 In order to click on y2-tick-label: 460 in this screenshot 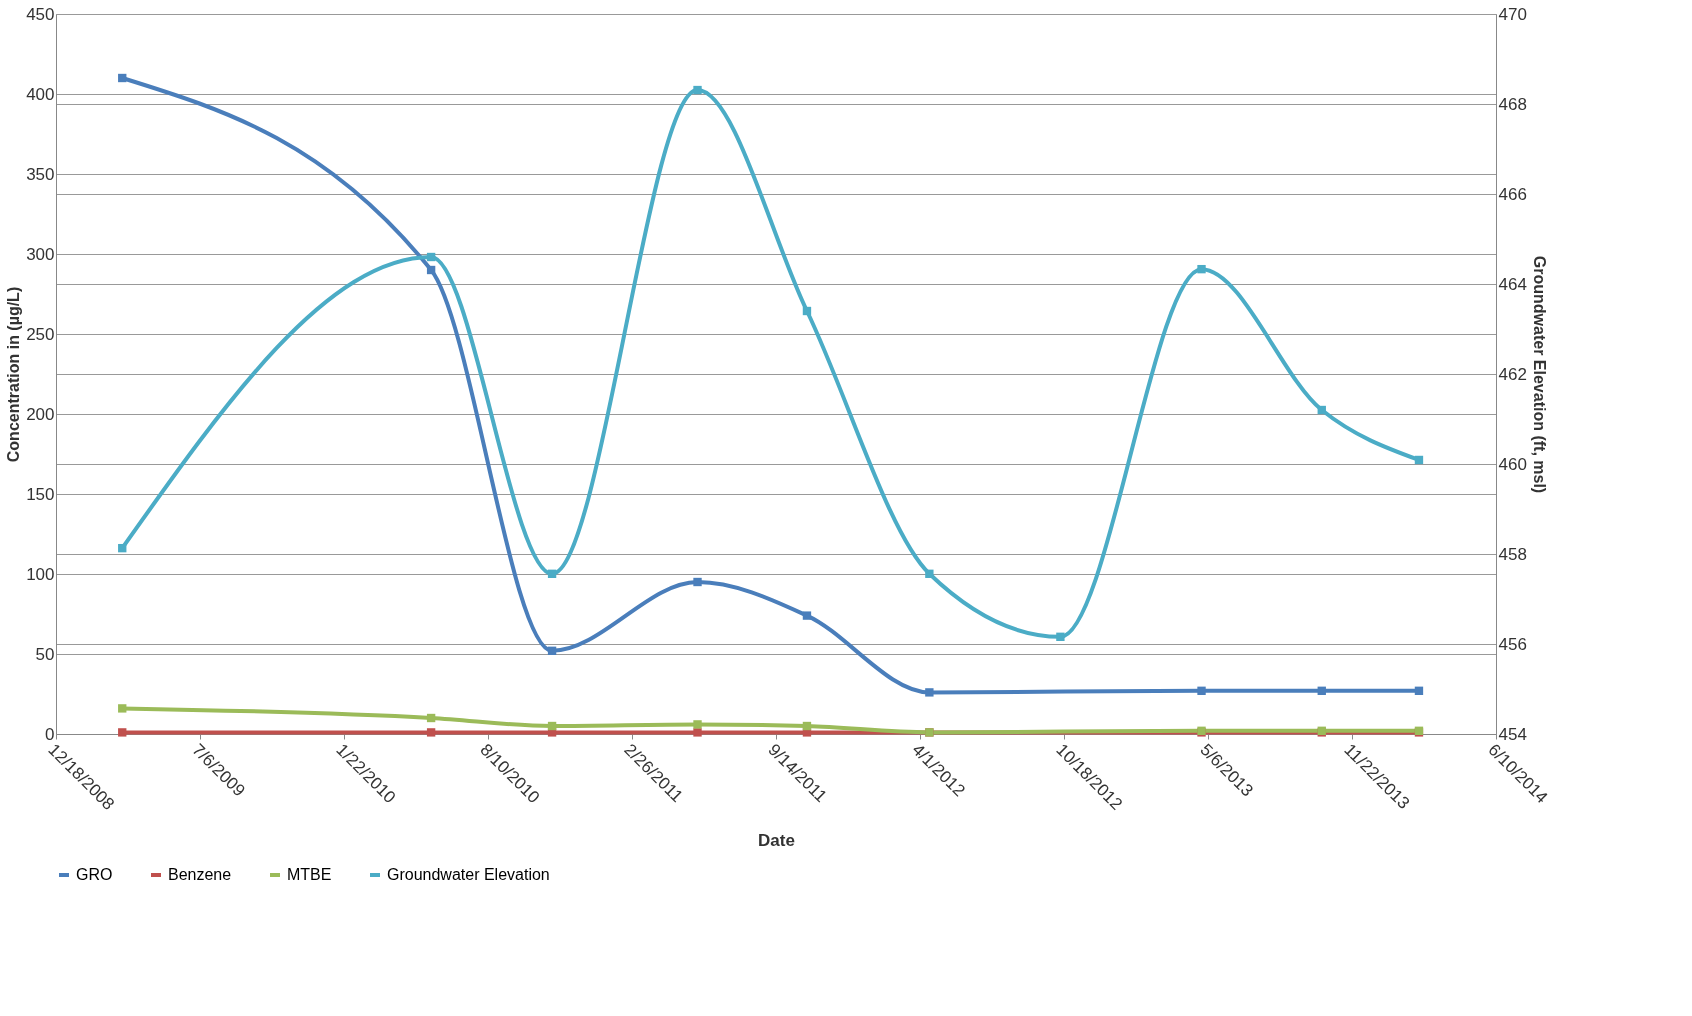, I will do `click(1512, 464)`.